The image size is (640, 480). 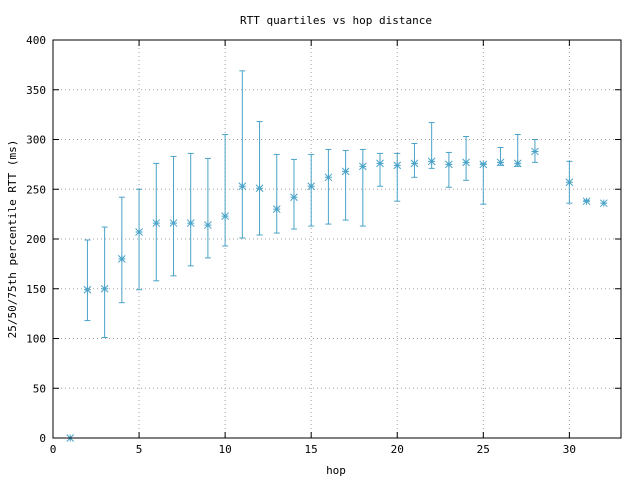 What do you see at coordinates (36, 40) in the screenshot?
I see `y-tick-label: 400` at bounding box center [36, 40].